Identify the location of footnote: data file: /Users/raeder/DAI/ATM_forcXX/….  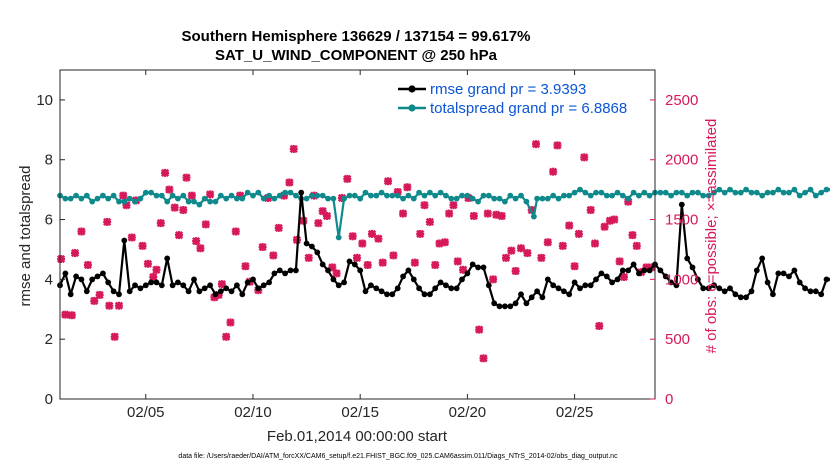
(398, 456).